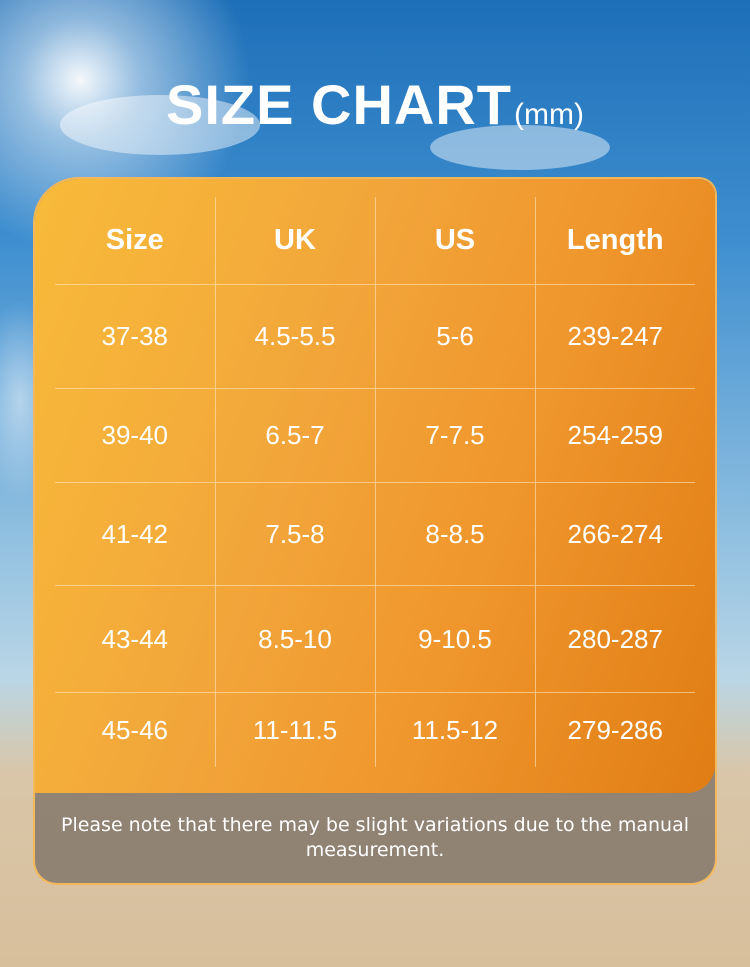 The width and height of the screenshot is (750, 967). What do you see at coordinates (135, 729) in the screenshot?
I see `table-cell: 45-46` at bounding box center [135, 729].